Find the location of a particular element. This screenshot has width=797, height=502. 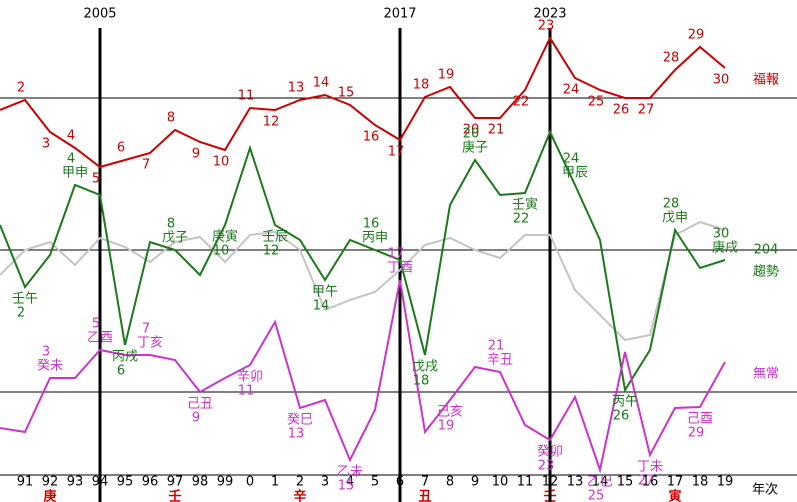

x-tick-label: 8 is located at coordinates (450, 482).